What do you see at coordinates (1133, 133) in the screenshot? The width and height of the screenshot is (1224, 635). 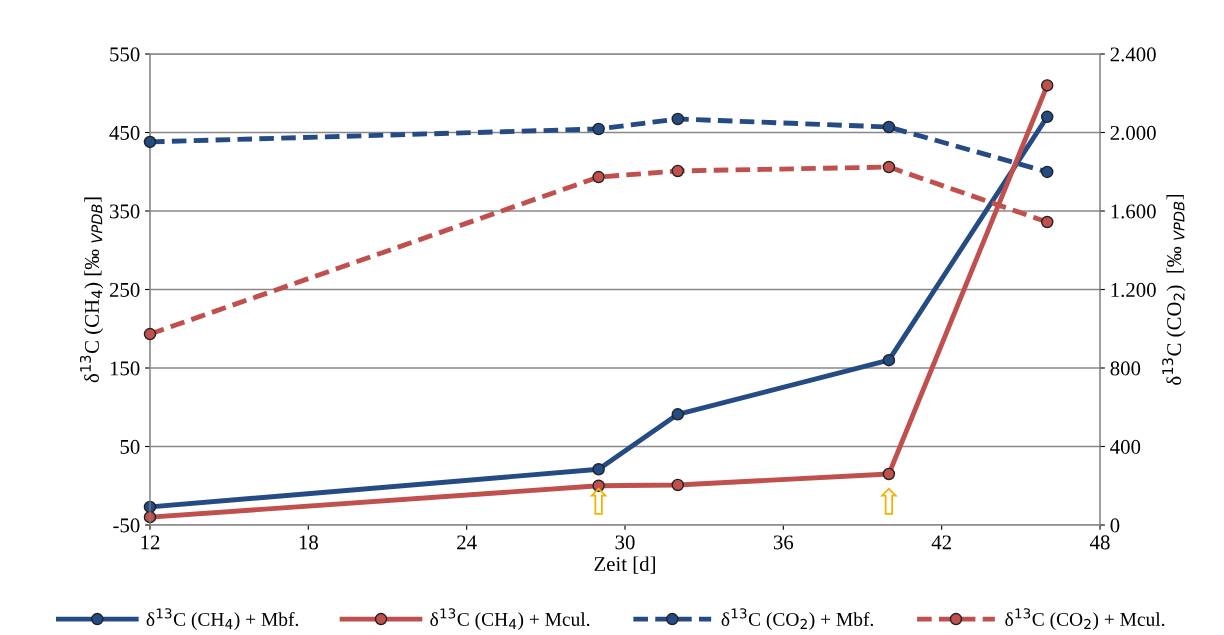 I see `y2-tick-label: 2.000` at bounding box center [1133, 133].